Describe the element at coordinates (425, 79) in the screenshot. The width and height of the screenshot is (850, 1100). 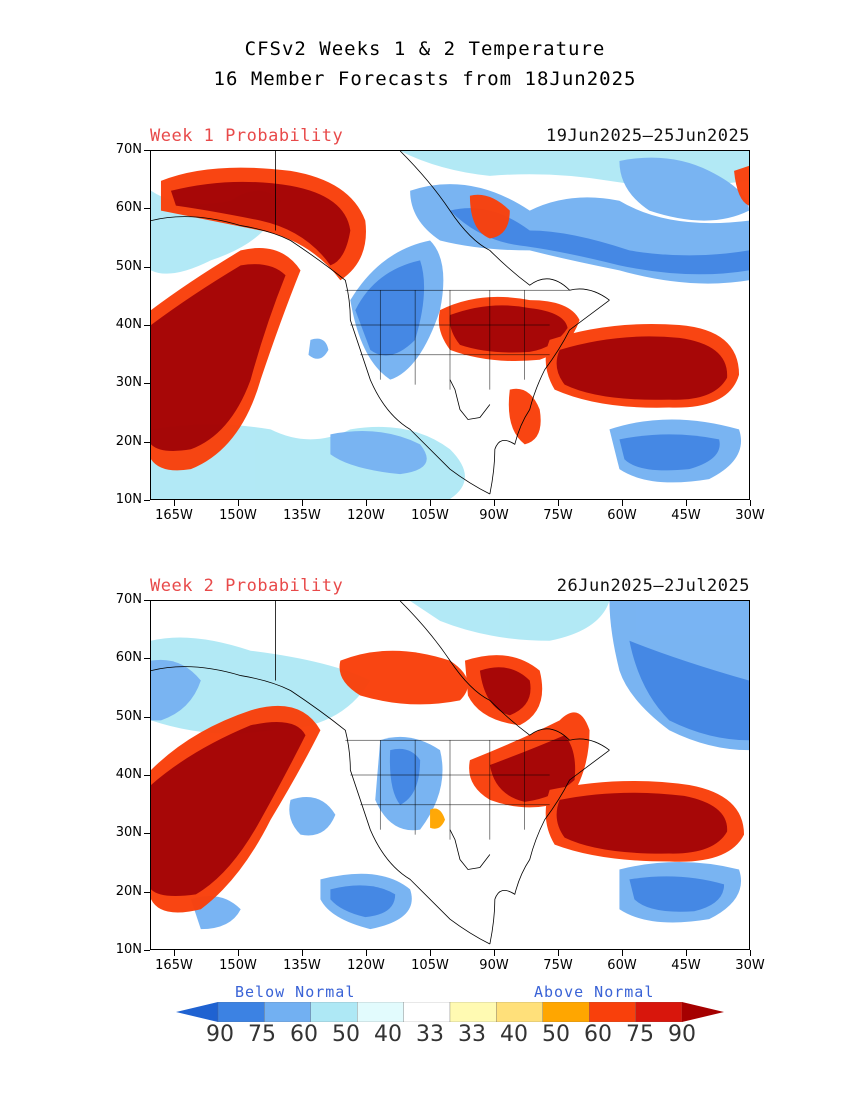
I see `title-line-2: 16 Member Forecasts from 18Jun2025` at that location.